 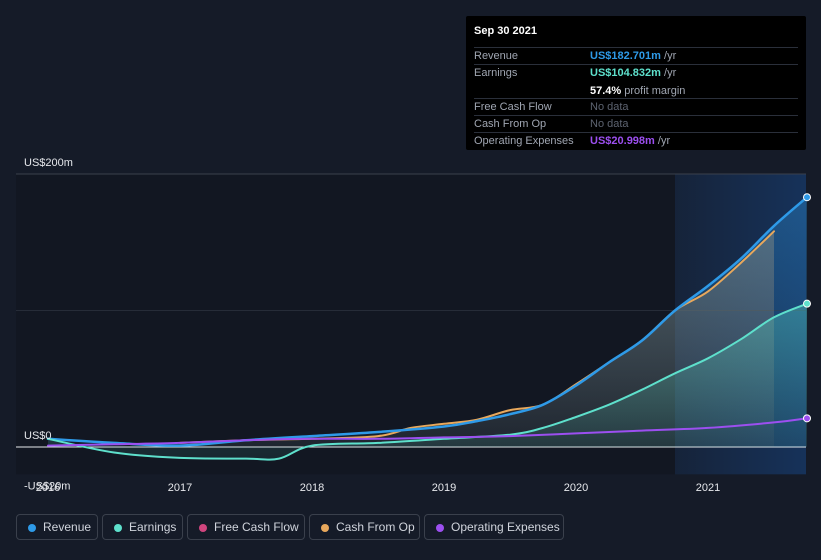 What do you see at coordinates (505, 31) in the screenshot?
I see `tooltip-date: Sep 30 2021` at bounding box center [505, 31].